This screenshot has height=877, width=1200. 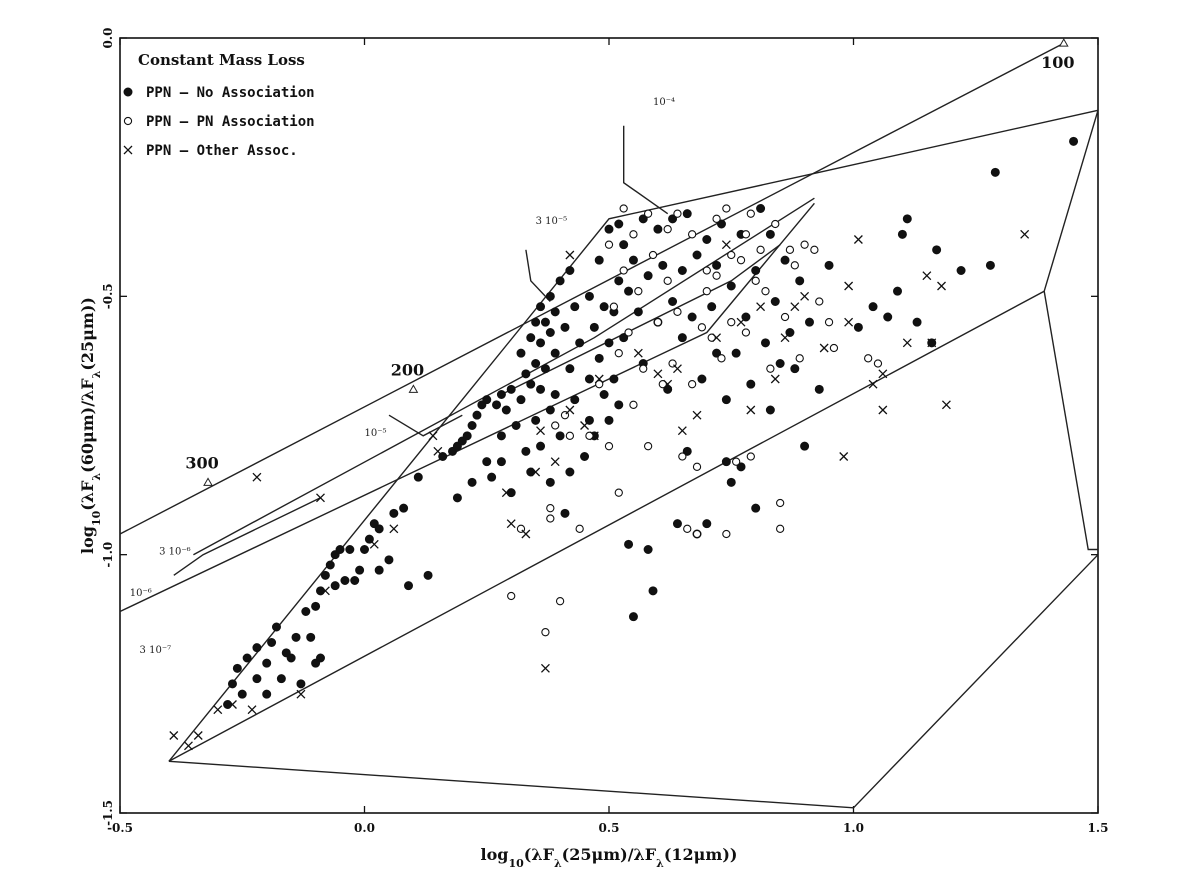 What do you see at coordinates (1071, 201) in the screenshot?
I see `curve-envelope-right` at bounding box center [1071, 201].